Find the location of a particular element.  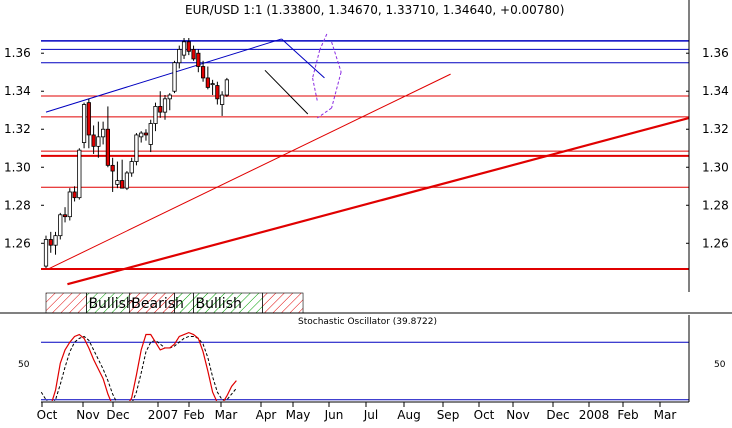

x-tick-label: Sep is located at coordinates (448, 415).